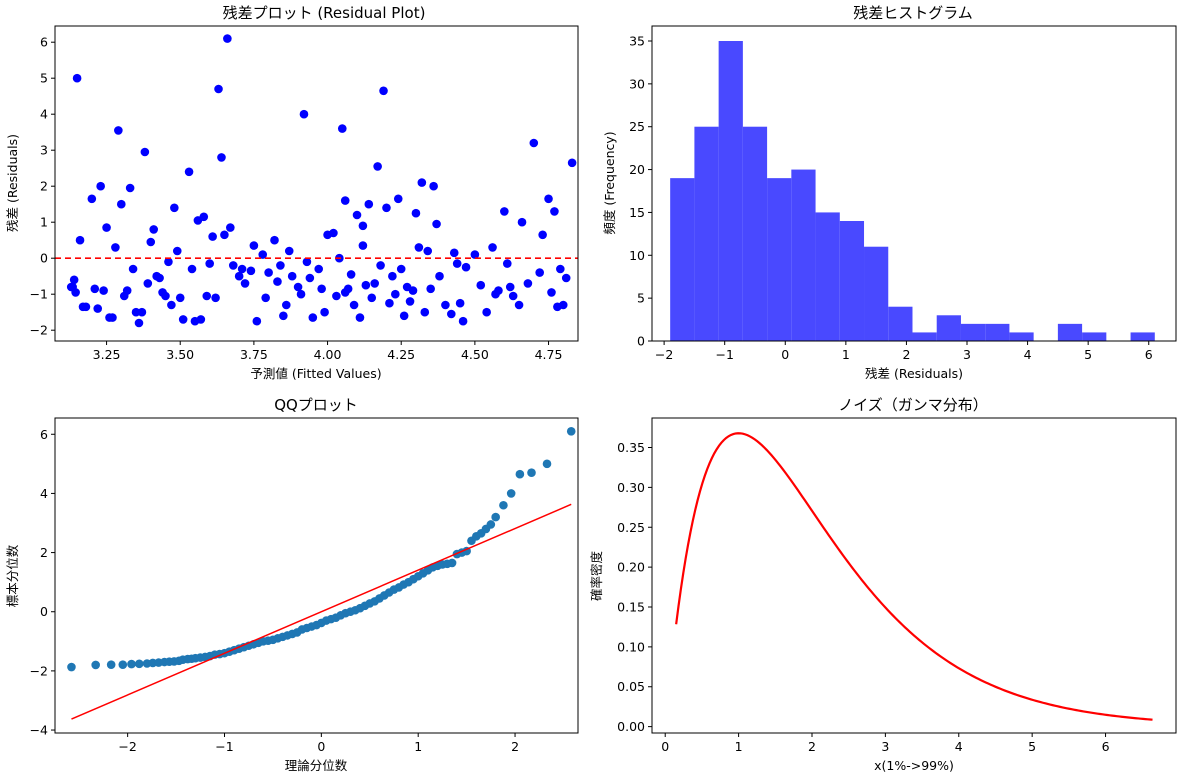 The image size is (1182, 782). Describe the element at coordinates (724, 354) in the screenshot. I see `histogram-xtick-label: −1` at that location.